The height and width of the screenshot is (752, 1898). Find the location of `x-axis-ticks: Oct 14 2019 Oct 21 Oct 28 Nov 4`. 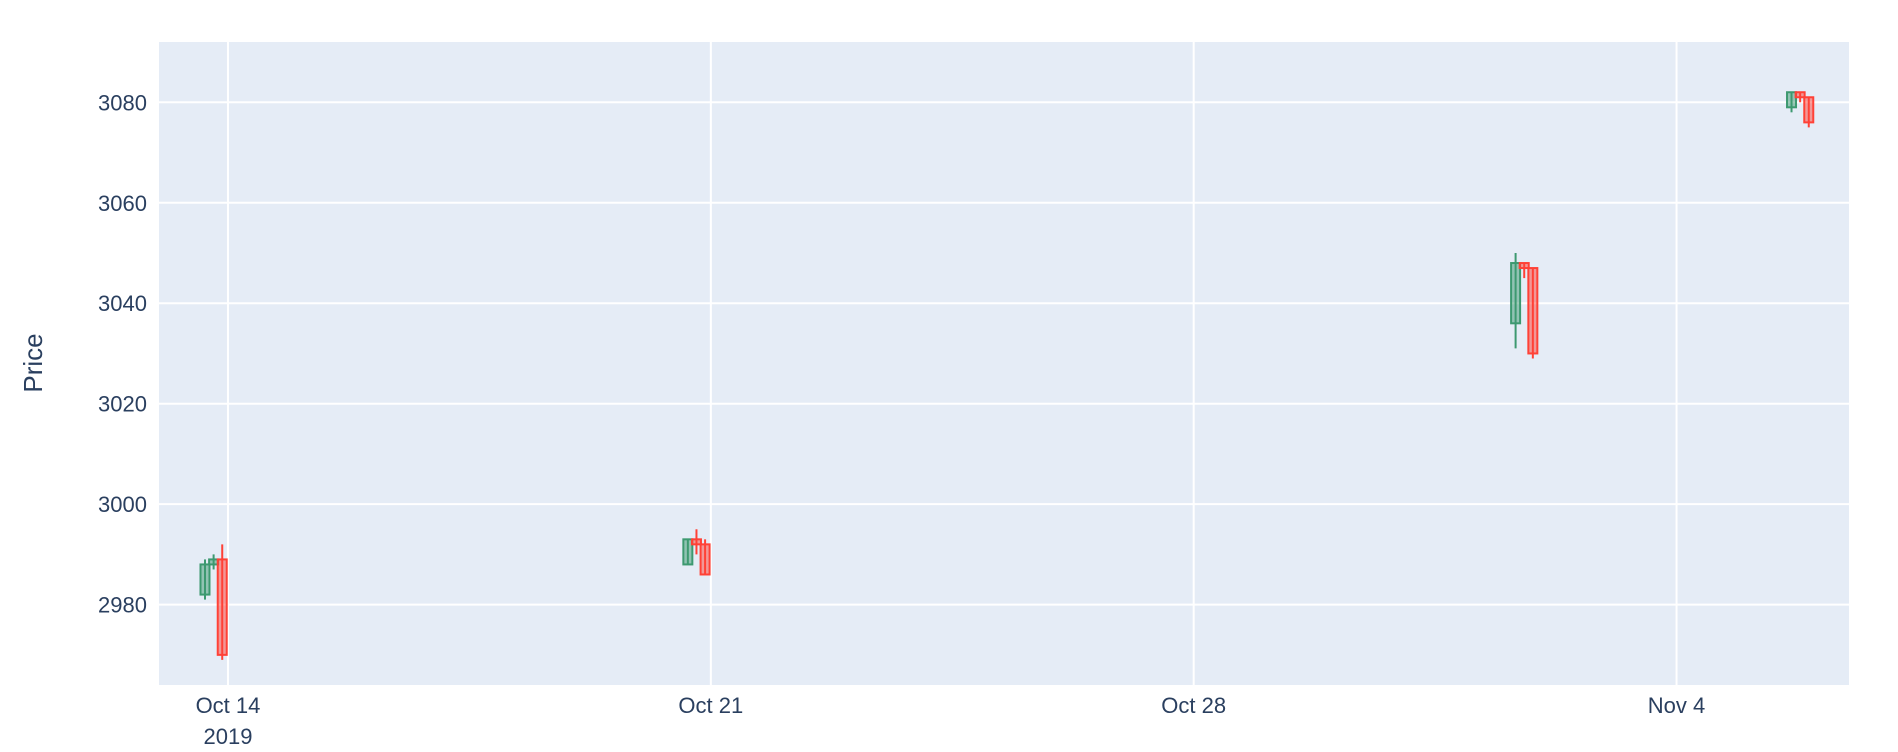

x-axis-ticks: Oct 14 2019 Oct 21 Oct 28 Nov 4 is located at coordinates (951, 721).